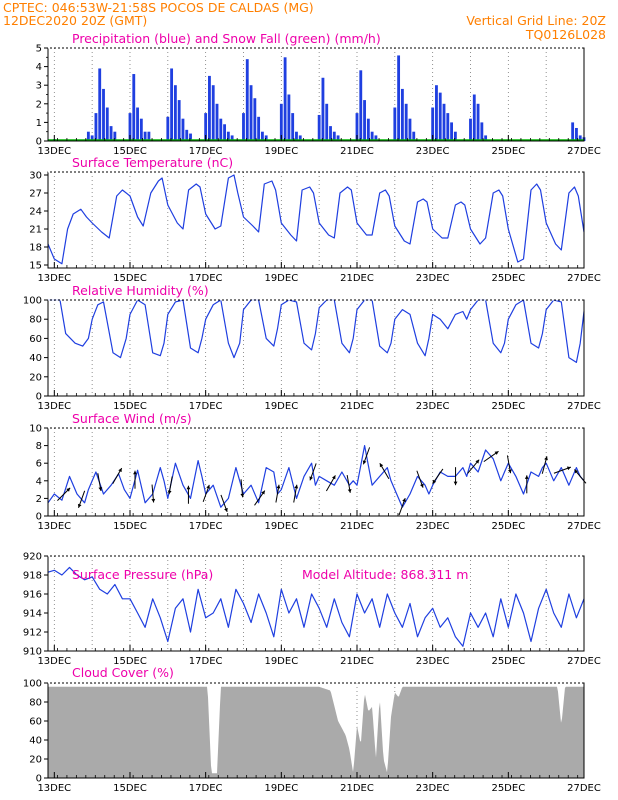  What do you see at coordinates (32, 595) in the screenshot?
I see `y-tick-label: 916` at bounding box center [32, 595].